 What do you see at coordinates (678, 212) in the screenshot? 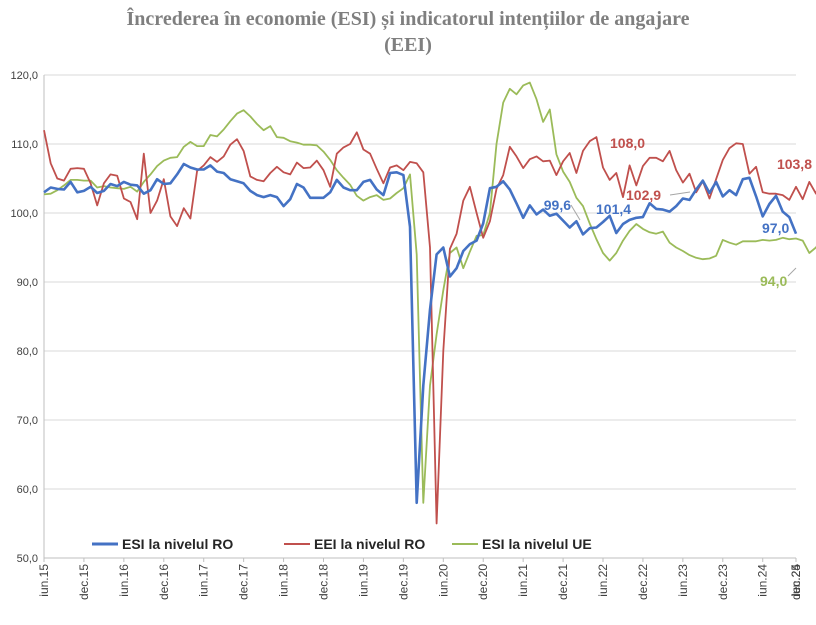
I see `data-labels: 108,0 102,9 103,8 99,6 101,4 97,0 94,0` at bounding box center [678, 212].